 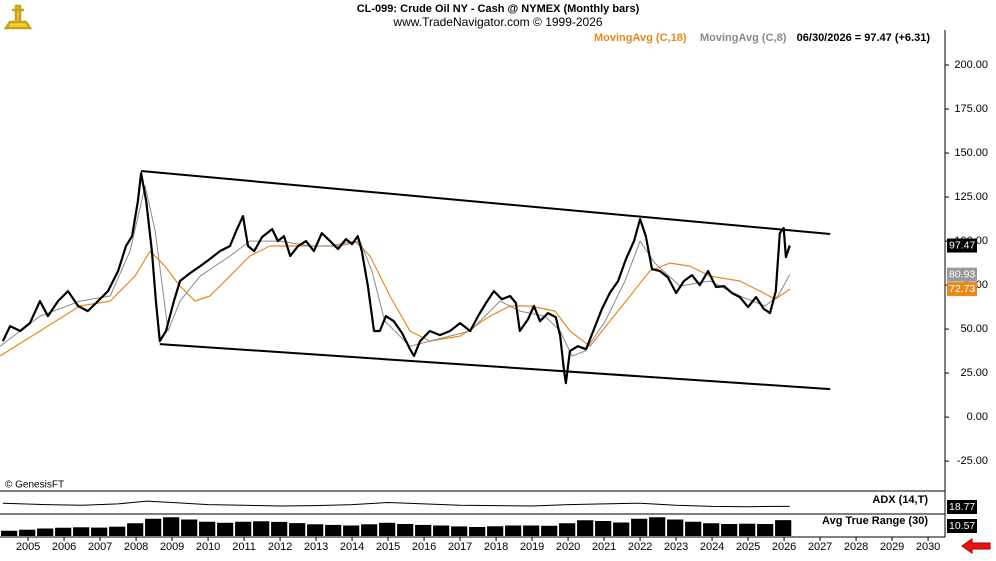 I want to click on y-tick-label: 0.00, so click(x=977, y=417).